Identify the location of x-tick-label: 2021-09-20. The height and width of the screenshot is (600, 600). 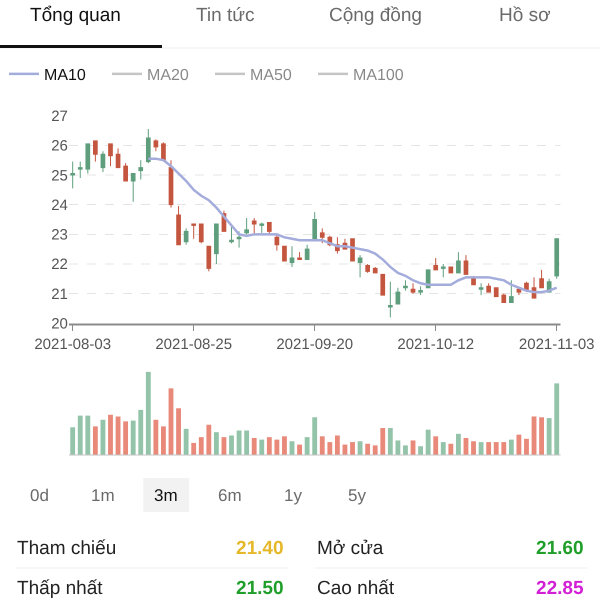
(315, 345).